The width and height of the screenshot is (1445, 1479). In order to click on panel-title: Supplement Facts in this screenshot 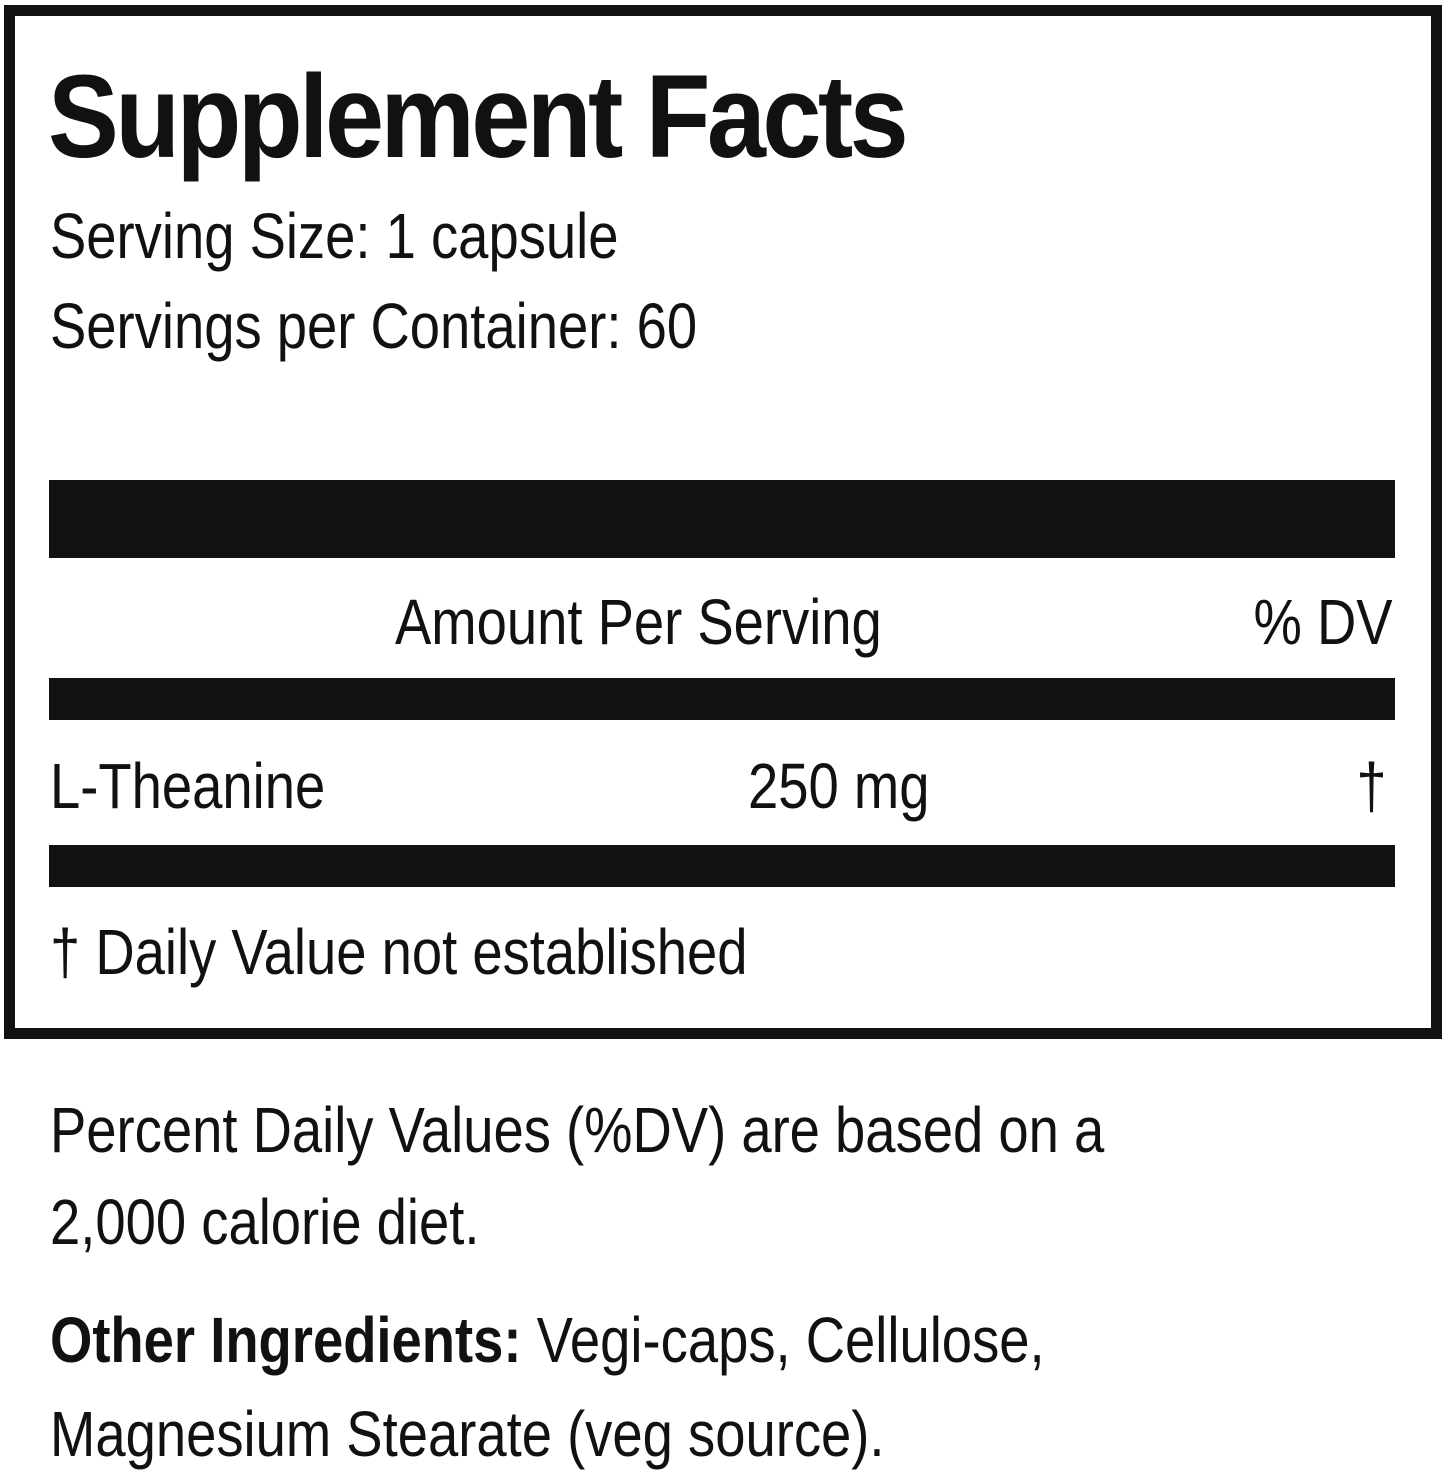, I will do `click(478, 117)`.